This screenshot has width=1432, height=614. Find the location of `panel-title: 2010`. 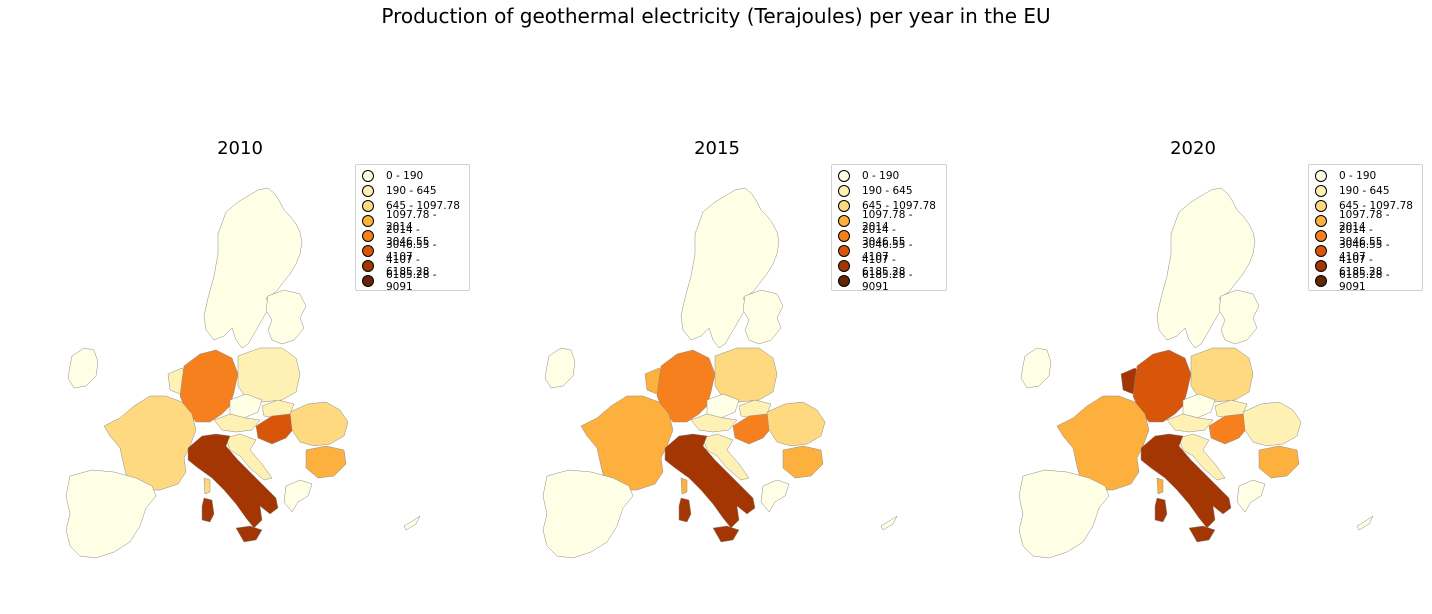

panel-title: 2010 is located at coordinates (240, 148).